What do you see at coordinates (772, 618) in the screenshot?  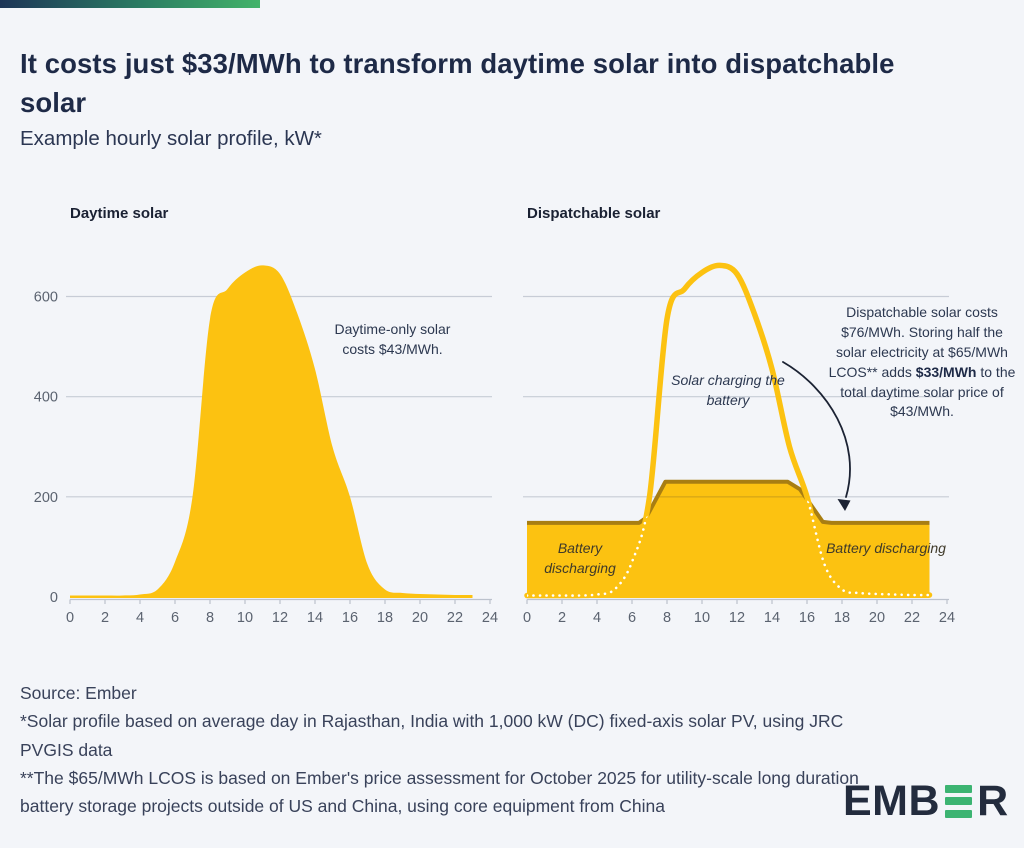 I see `x-tick-label-dispatchable: 14` at bounding box center [772, 618].